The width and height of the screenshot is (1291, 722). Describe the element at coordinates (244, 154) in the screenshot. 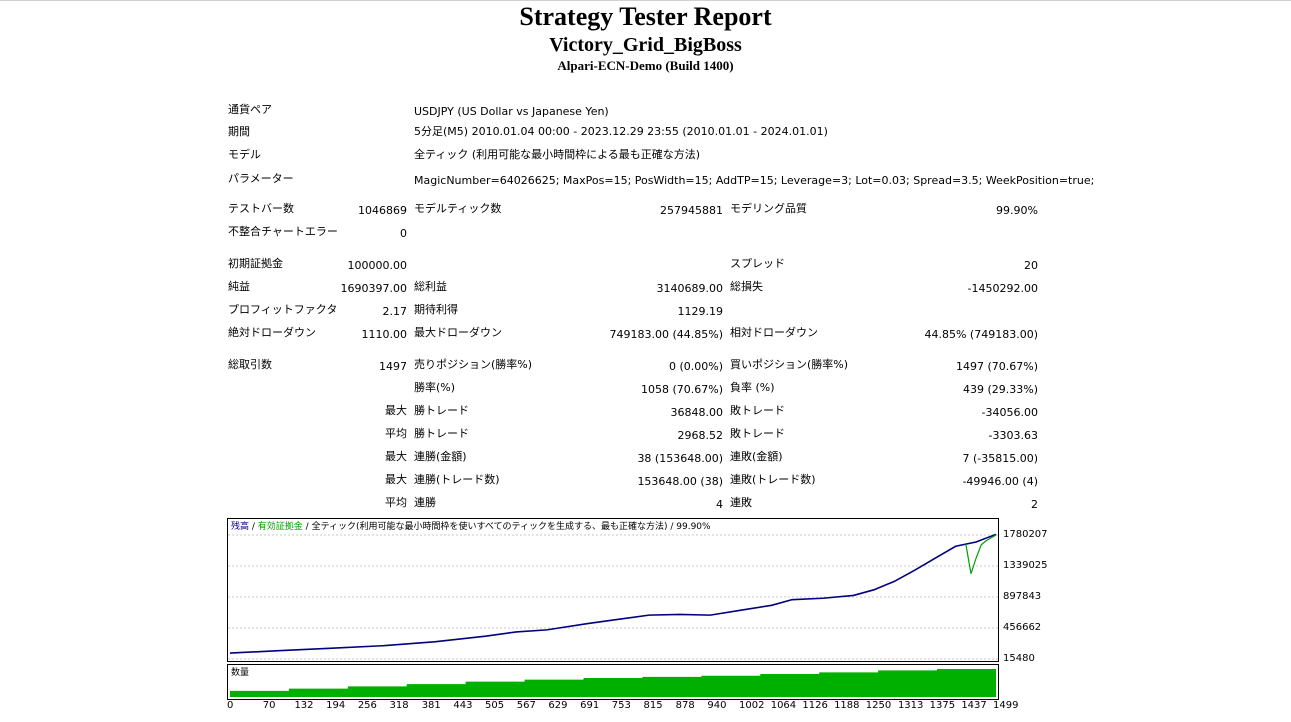

I see `model-label: モデル` at that location.